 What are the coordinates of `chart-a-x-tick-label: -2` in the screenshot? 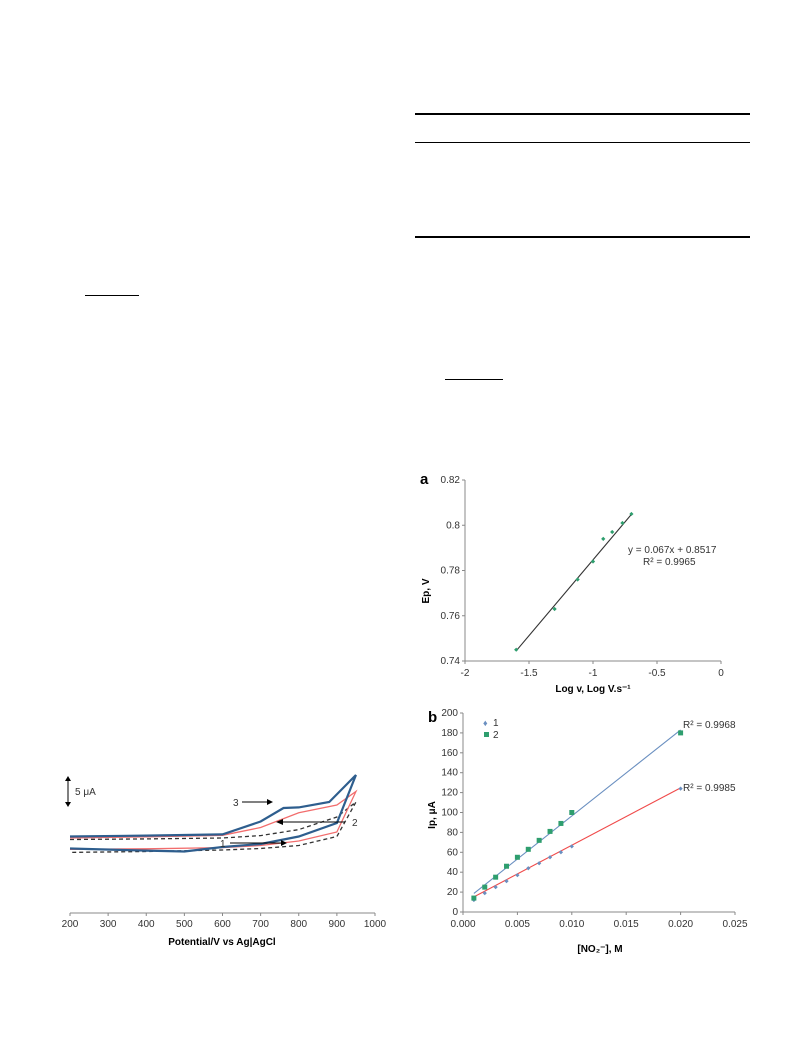 It's located at (465, 673).